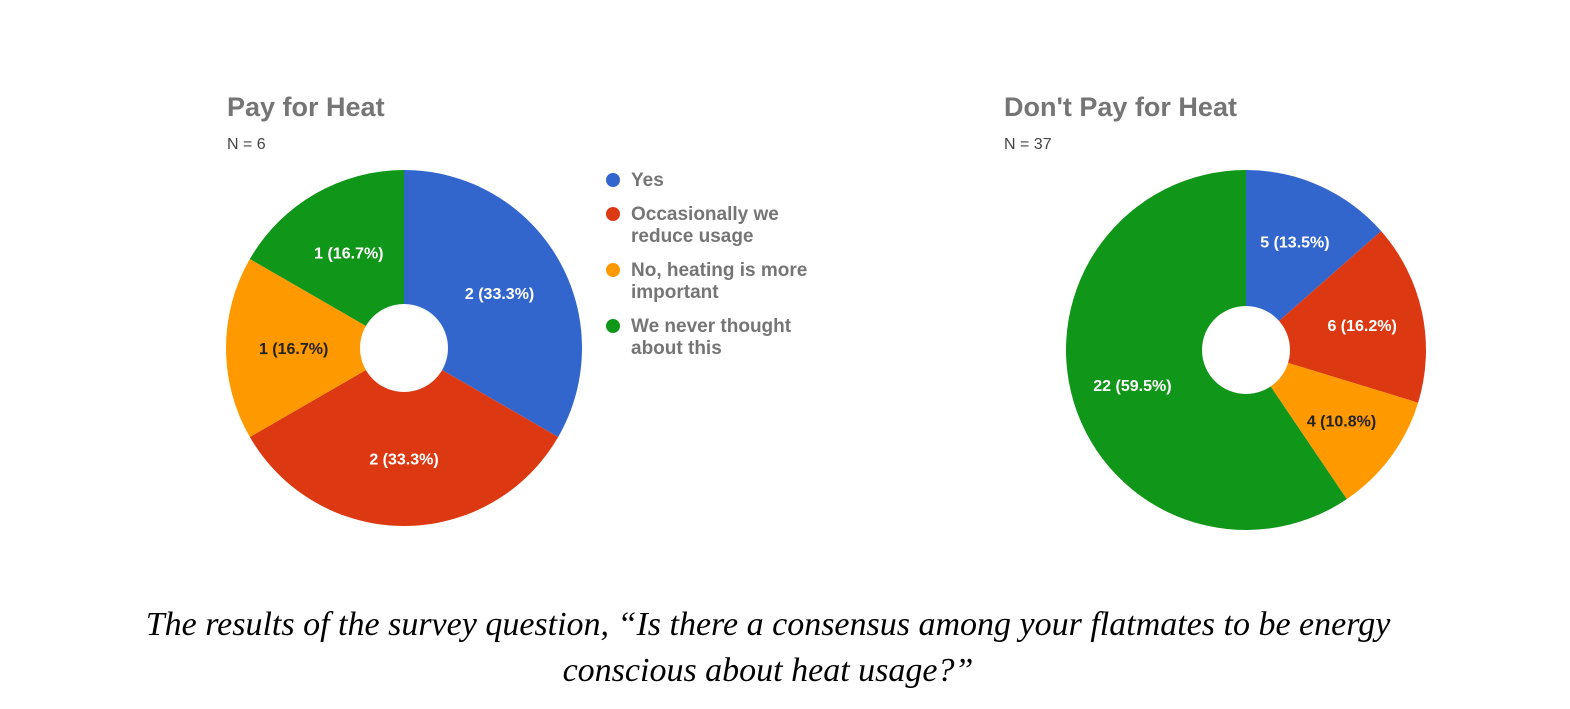 The width and height of the screenshot is (1570, 709). I want to click on legend-item-yes: Yes, so click(726, 181).